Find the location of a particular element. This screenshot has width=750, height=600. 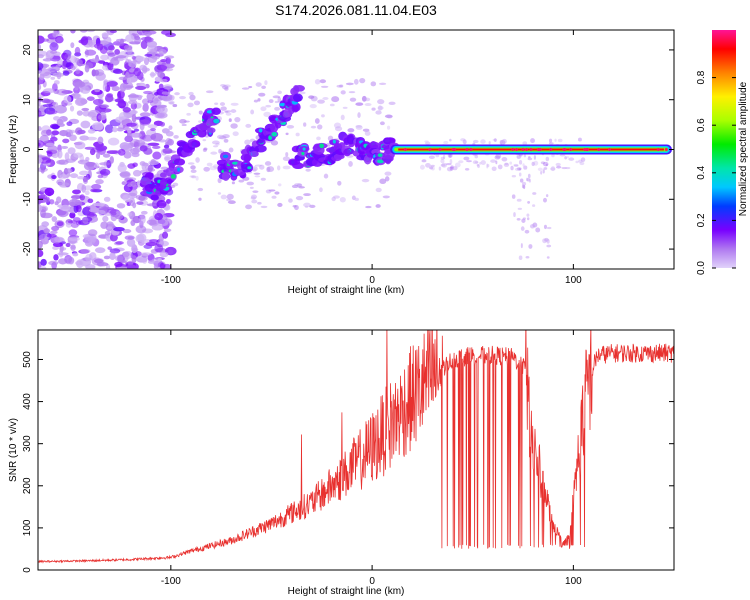

spec-ylabel: Frequency (Hz) is located at coordinates (13, 149).